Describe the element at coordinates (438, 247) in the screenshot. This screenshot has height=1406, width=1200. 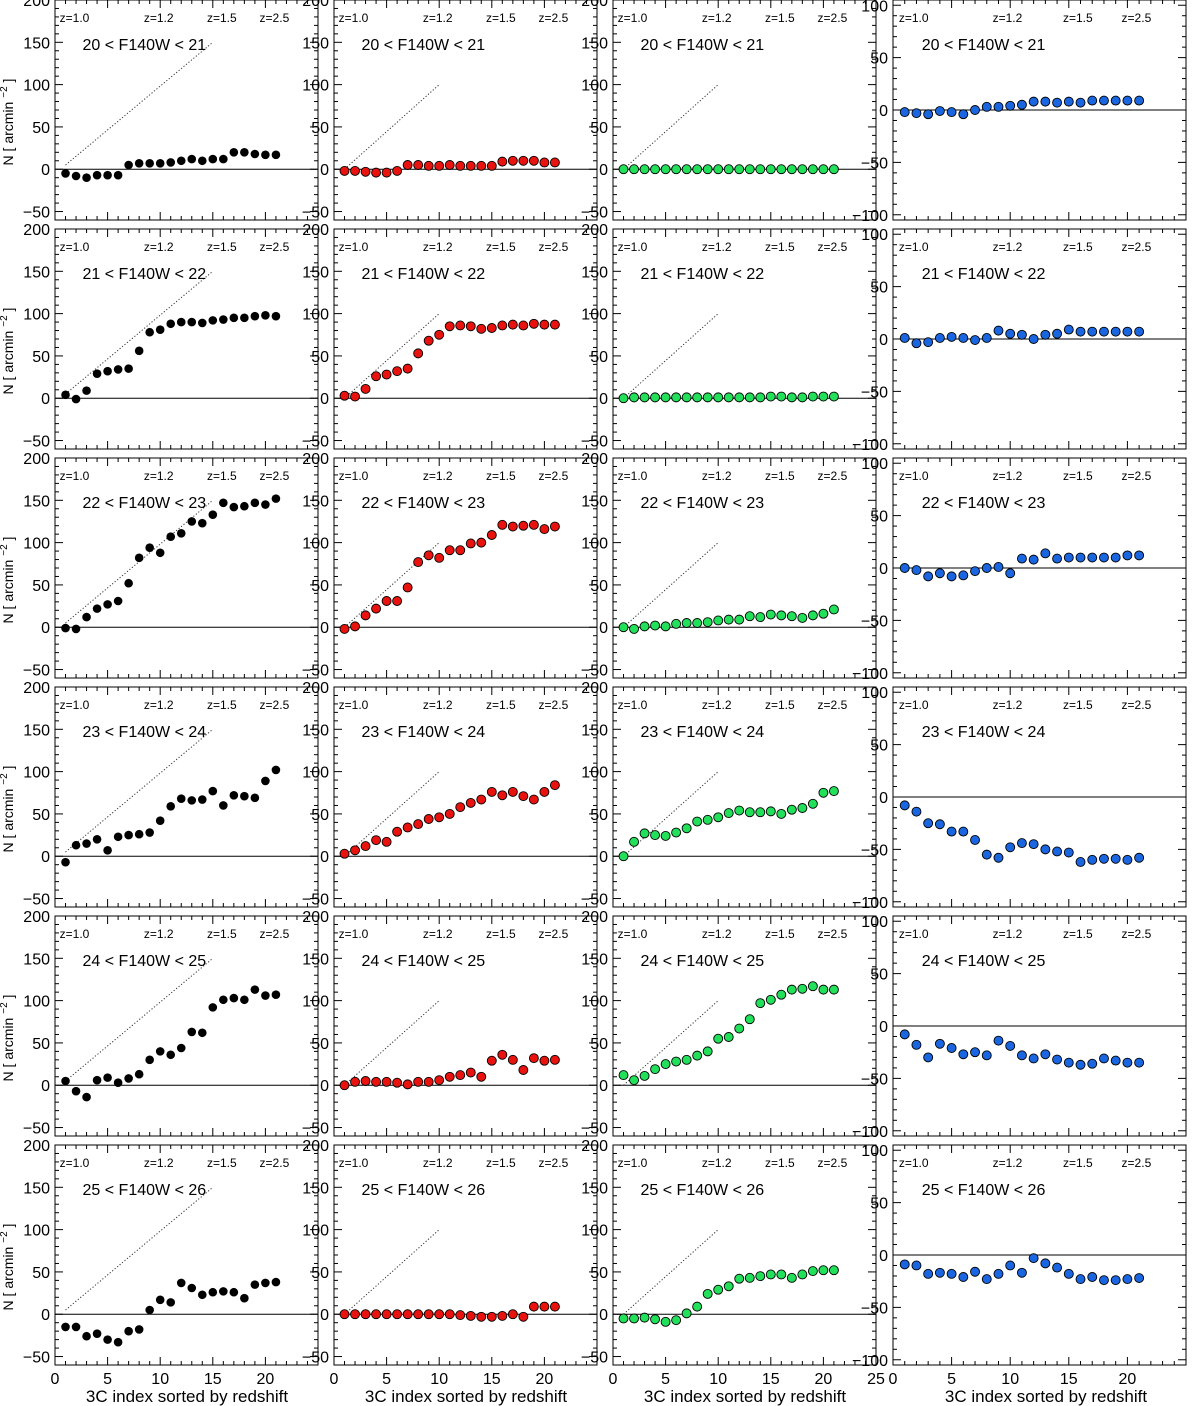
I see `z-marker-label: z=1.2` at that location.